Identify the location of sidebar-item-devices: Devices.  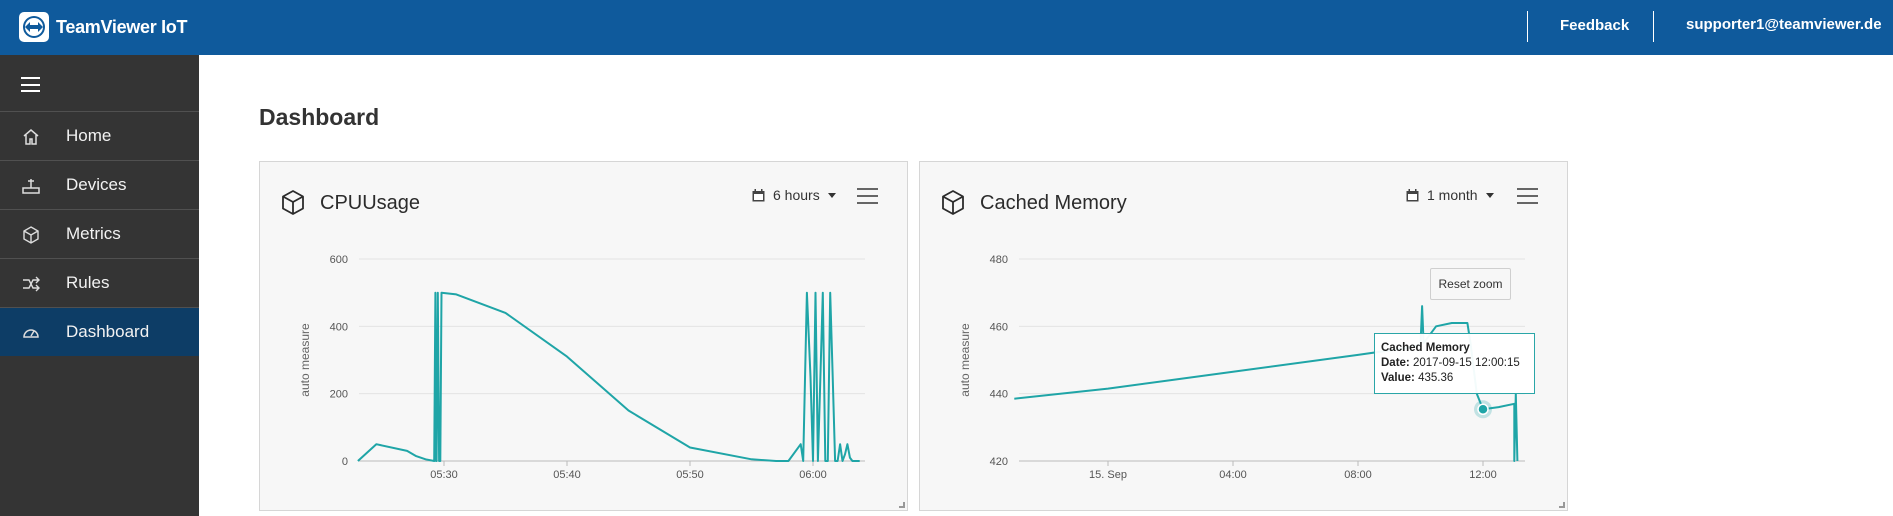
(99, 184).